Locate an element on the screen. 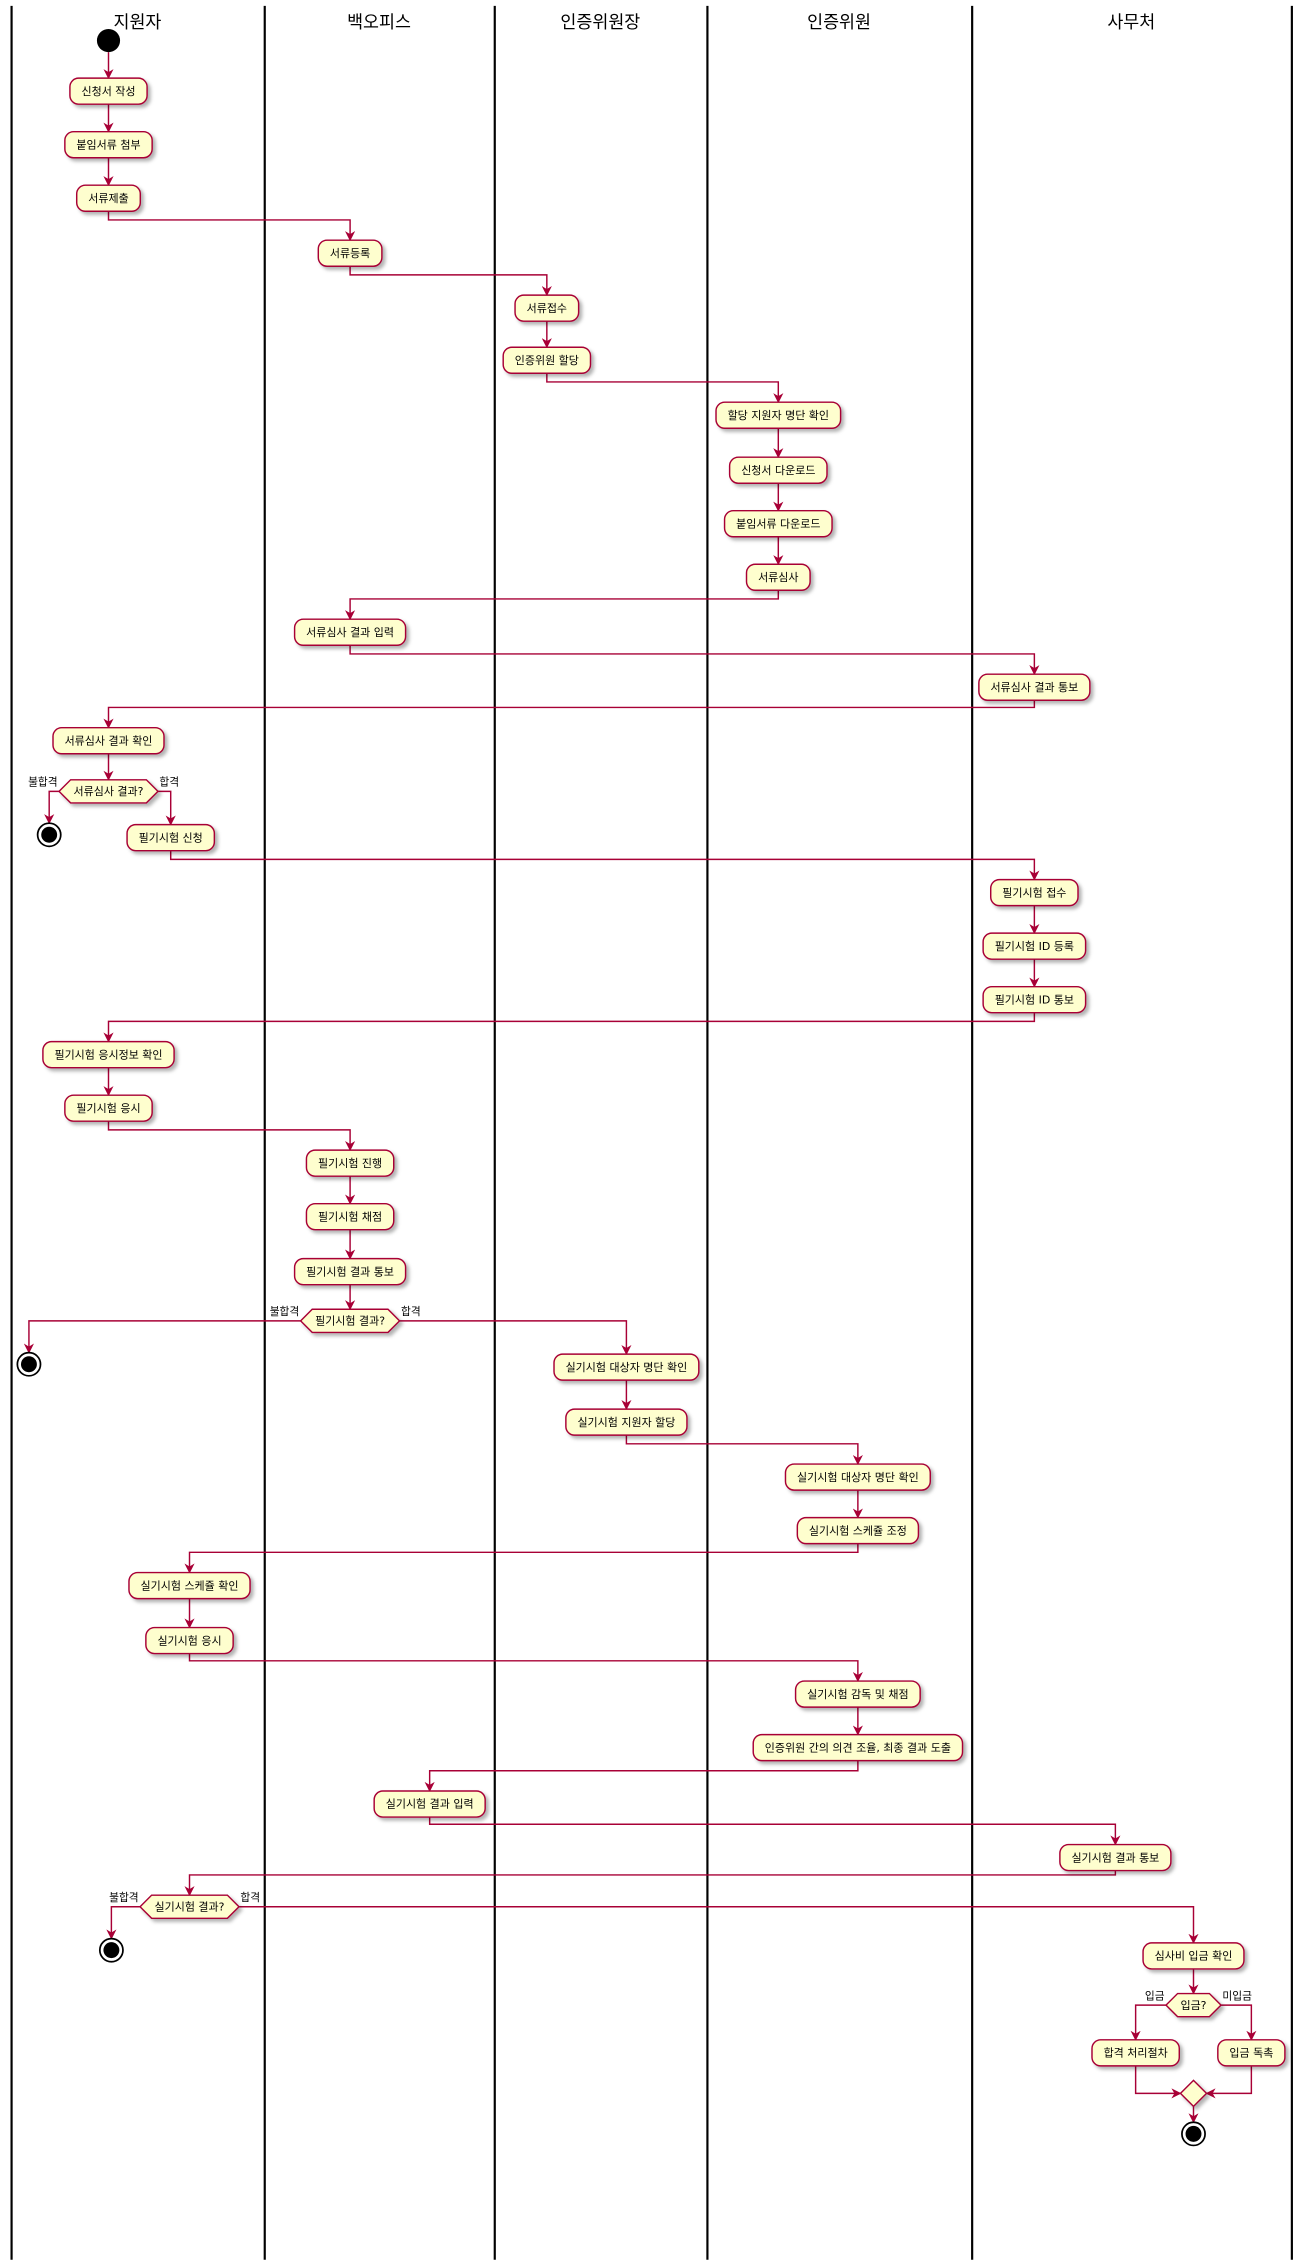 Image resolution: width=1302 pixels, height=2267 pixels. activity-label: 필기시험 결과 통보 is located at coordinates (350, 1271).